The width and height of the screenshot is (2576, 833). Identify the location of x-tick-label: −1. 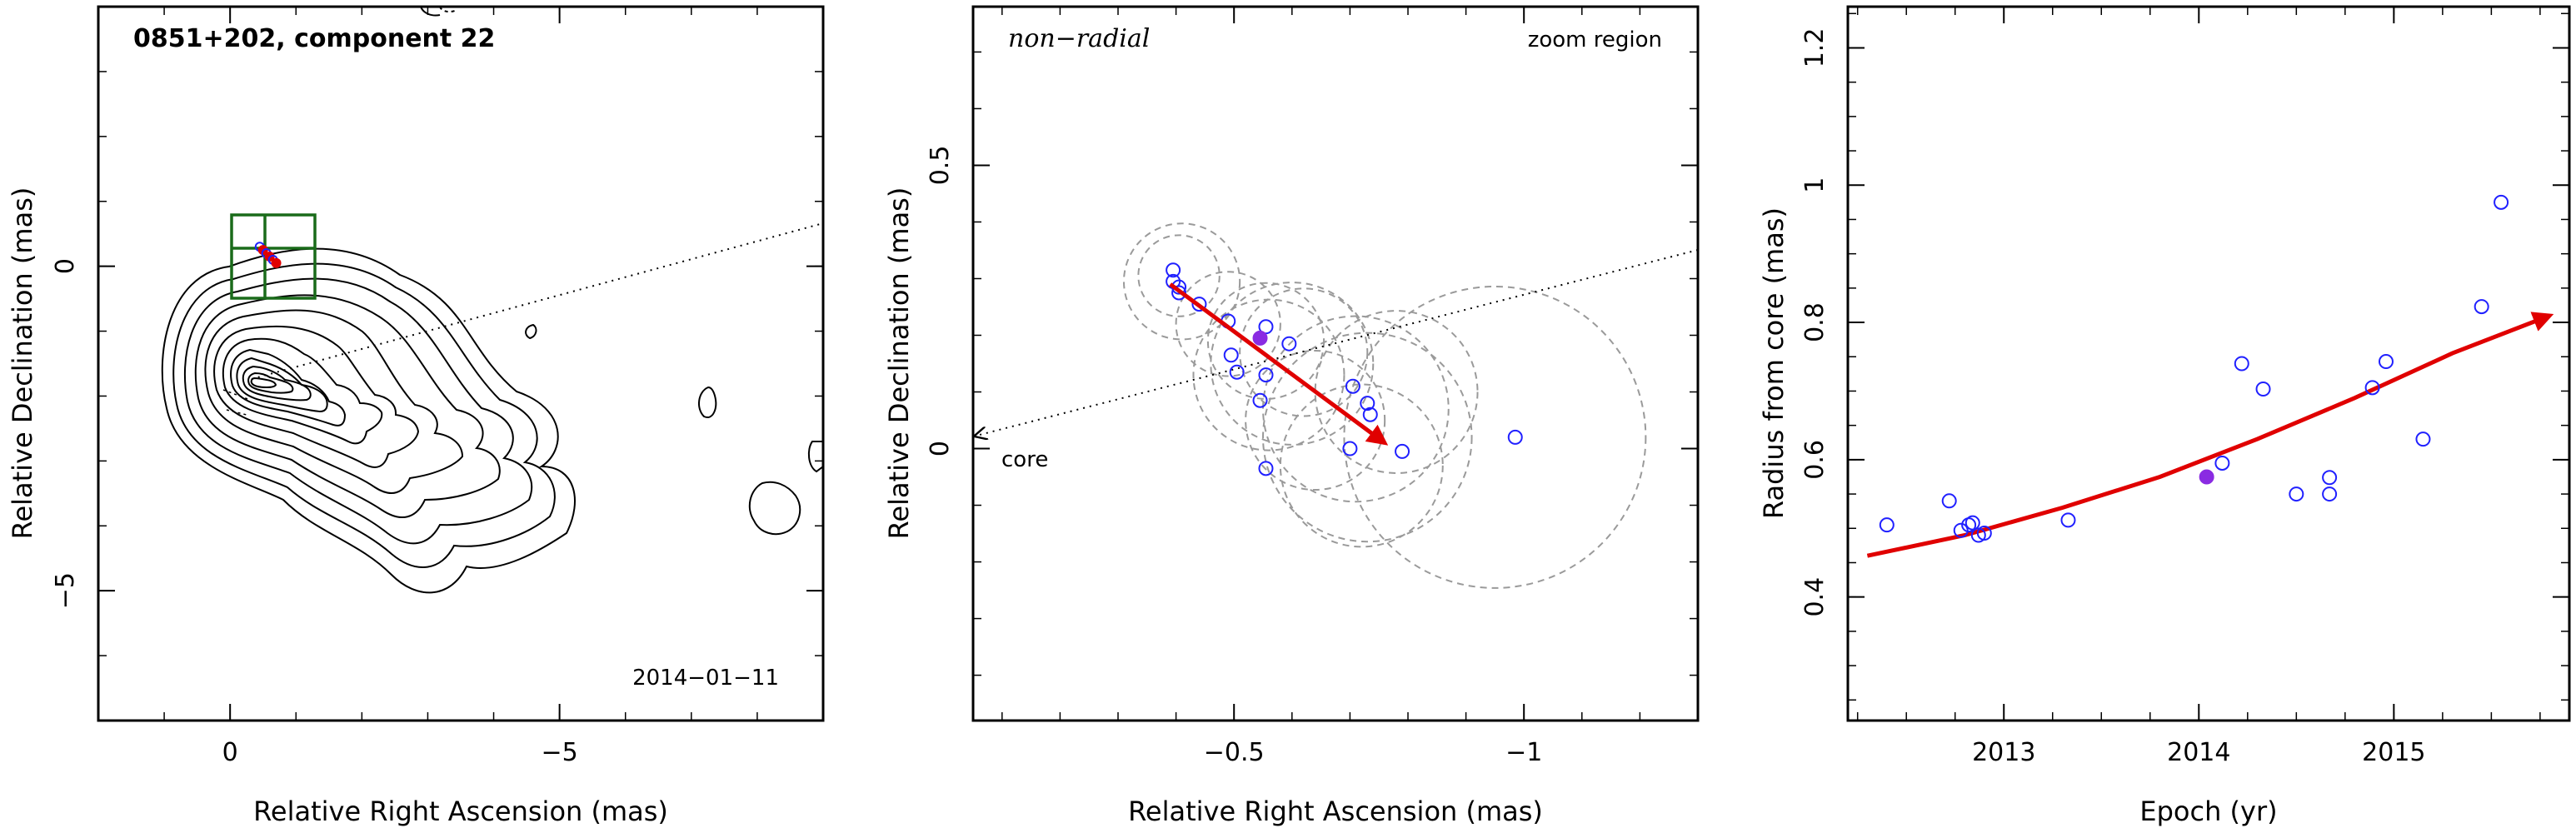
(1523, 752).